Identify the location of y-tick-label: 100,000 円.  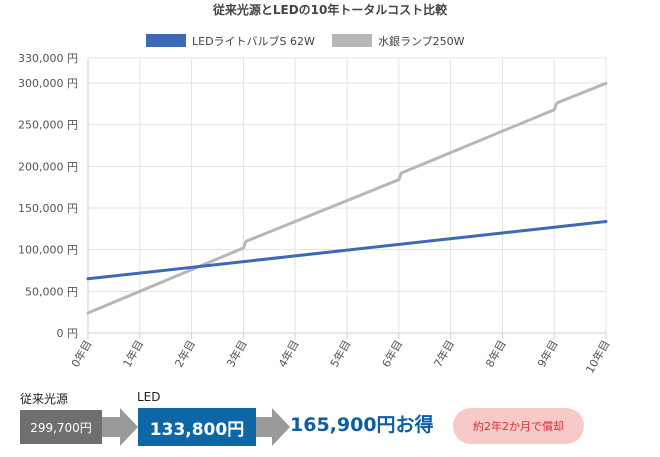
(48, 250).